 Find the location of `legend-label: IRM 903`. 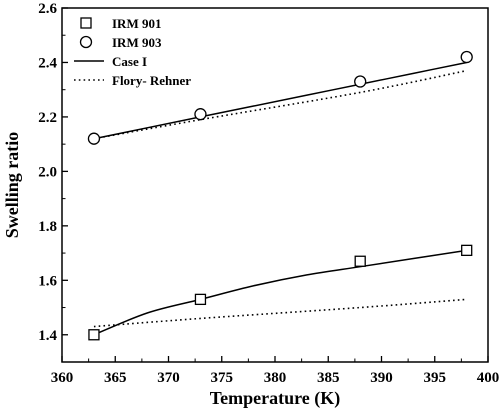

legend-label: IRM 903 is located at coordinates (137, 42).